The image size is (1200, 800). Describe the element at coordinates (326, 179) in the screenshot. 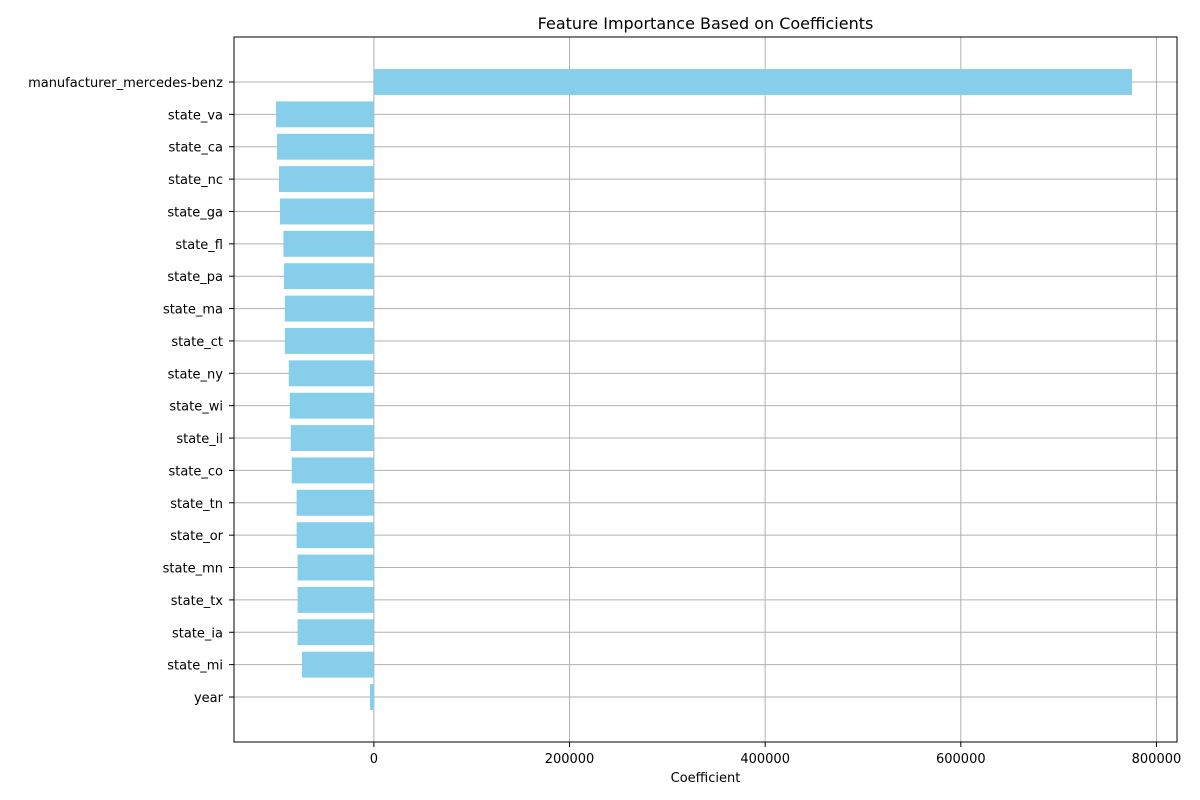

I see `bar-state_nc` at that location.